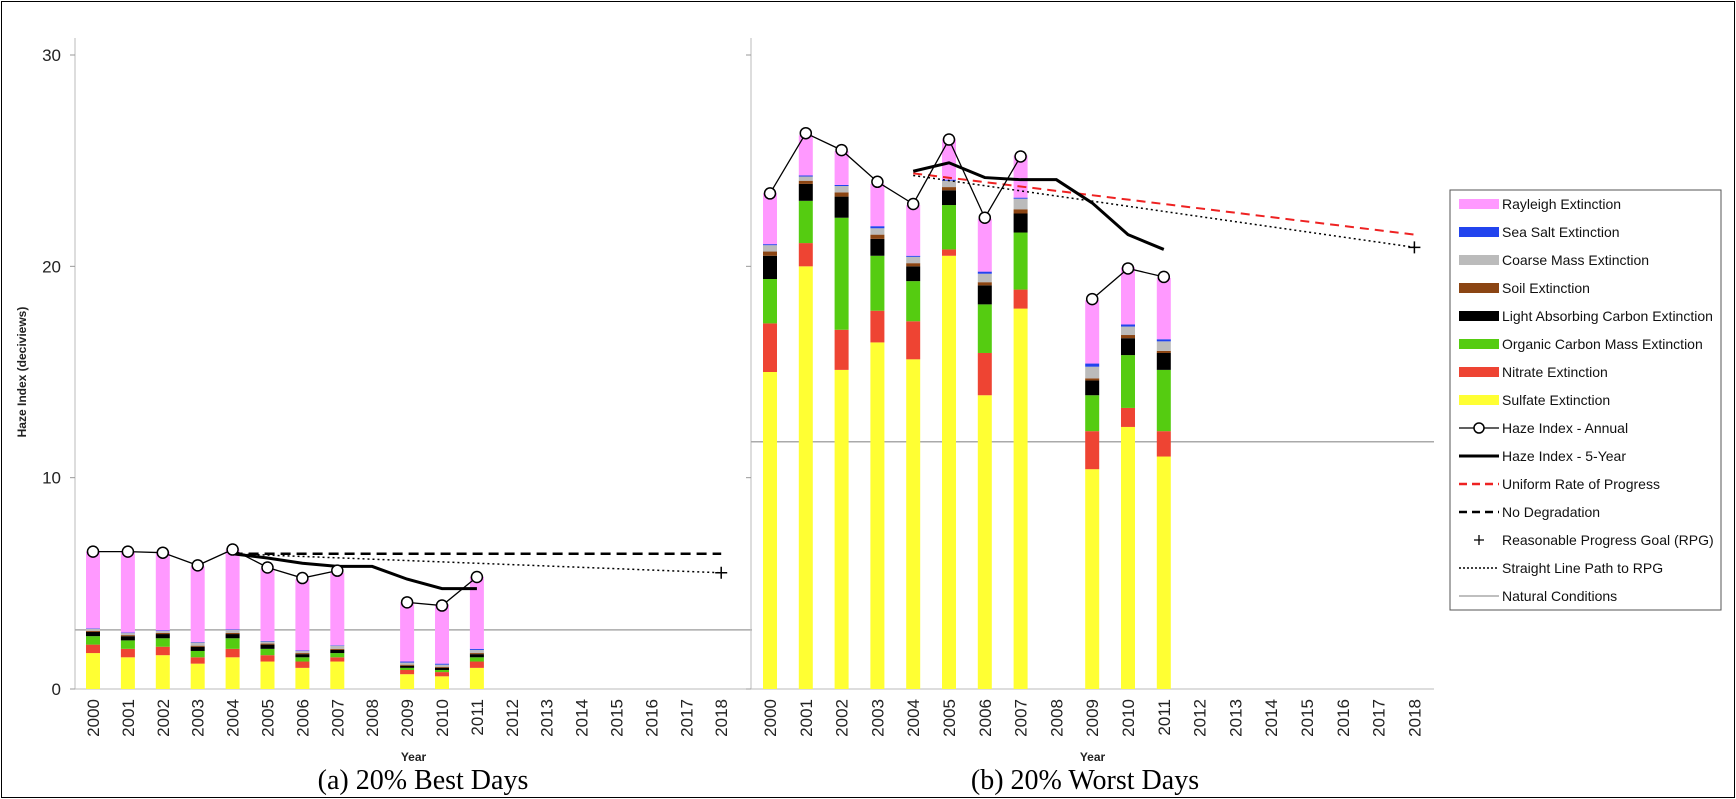 The width and height of the screenshot is (1736, 799). I want to click on panel-worst-x-tick-label: 2007, so click(1021, 718).